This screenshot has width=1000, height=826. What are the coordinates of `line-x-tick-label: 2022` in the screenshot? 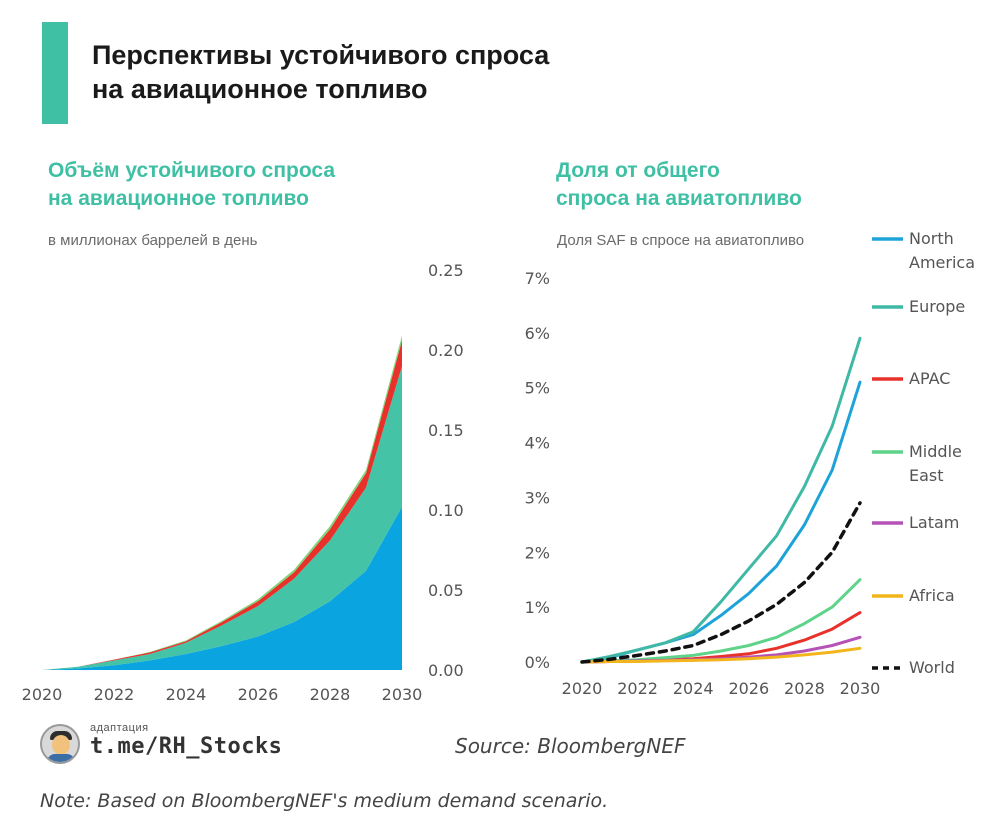 It's located at (637, 688).